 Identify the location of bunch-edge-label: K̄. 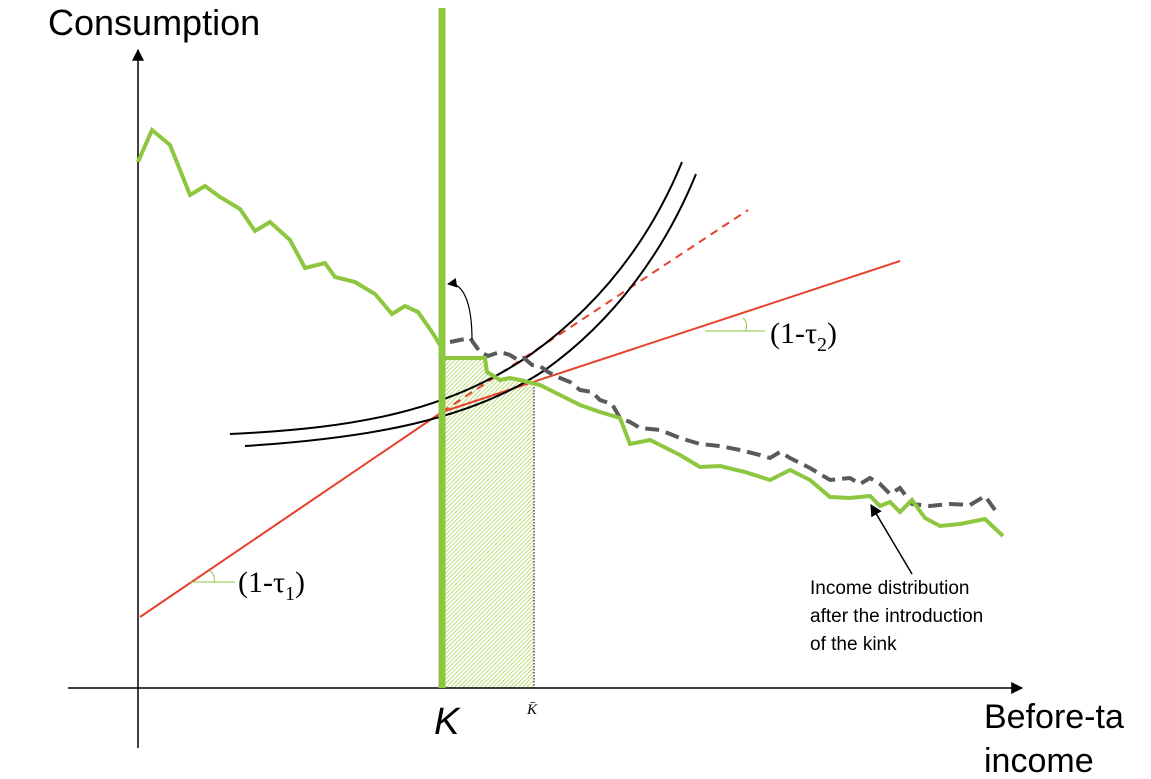
(532, 710).